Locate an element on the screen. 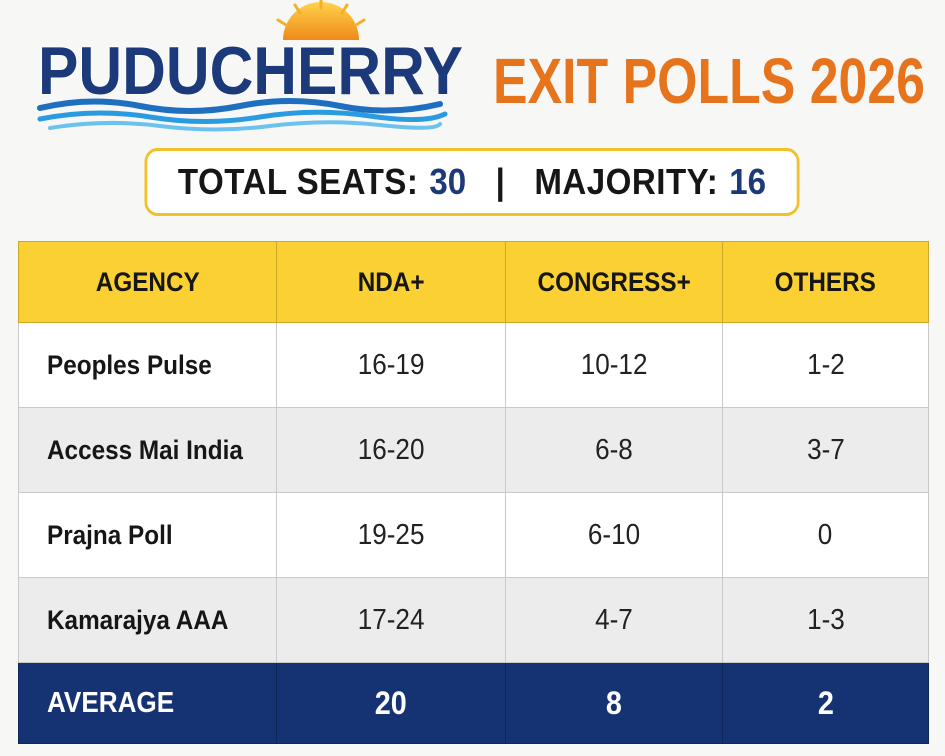  others-cell: 1-3 is located at coordinates (825, 620).